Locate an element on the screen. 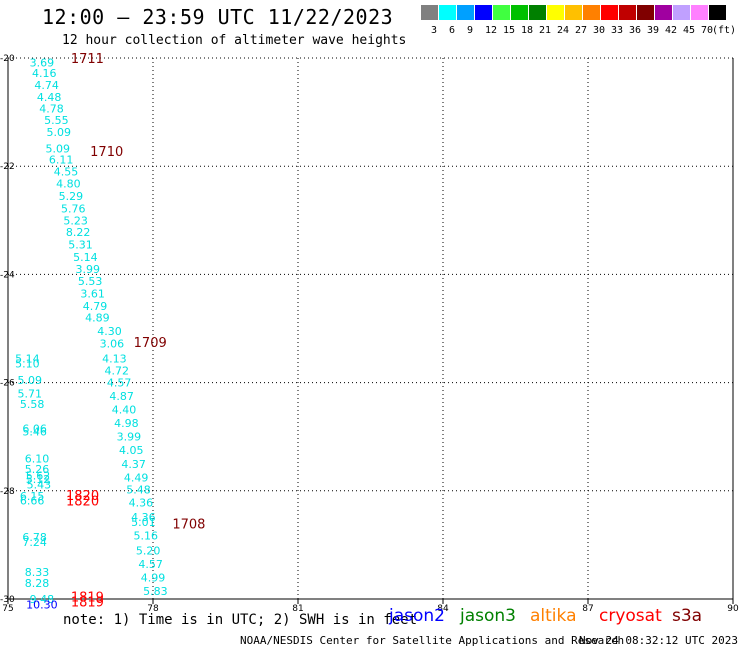  x-tick-label: 75 is located at coordinates (7, 609).